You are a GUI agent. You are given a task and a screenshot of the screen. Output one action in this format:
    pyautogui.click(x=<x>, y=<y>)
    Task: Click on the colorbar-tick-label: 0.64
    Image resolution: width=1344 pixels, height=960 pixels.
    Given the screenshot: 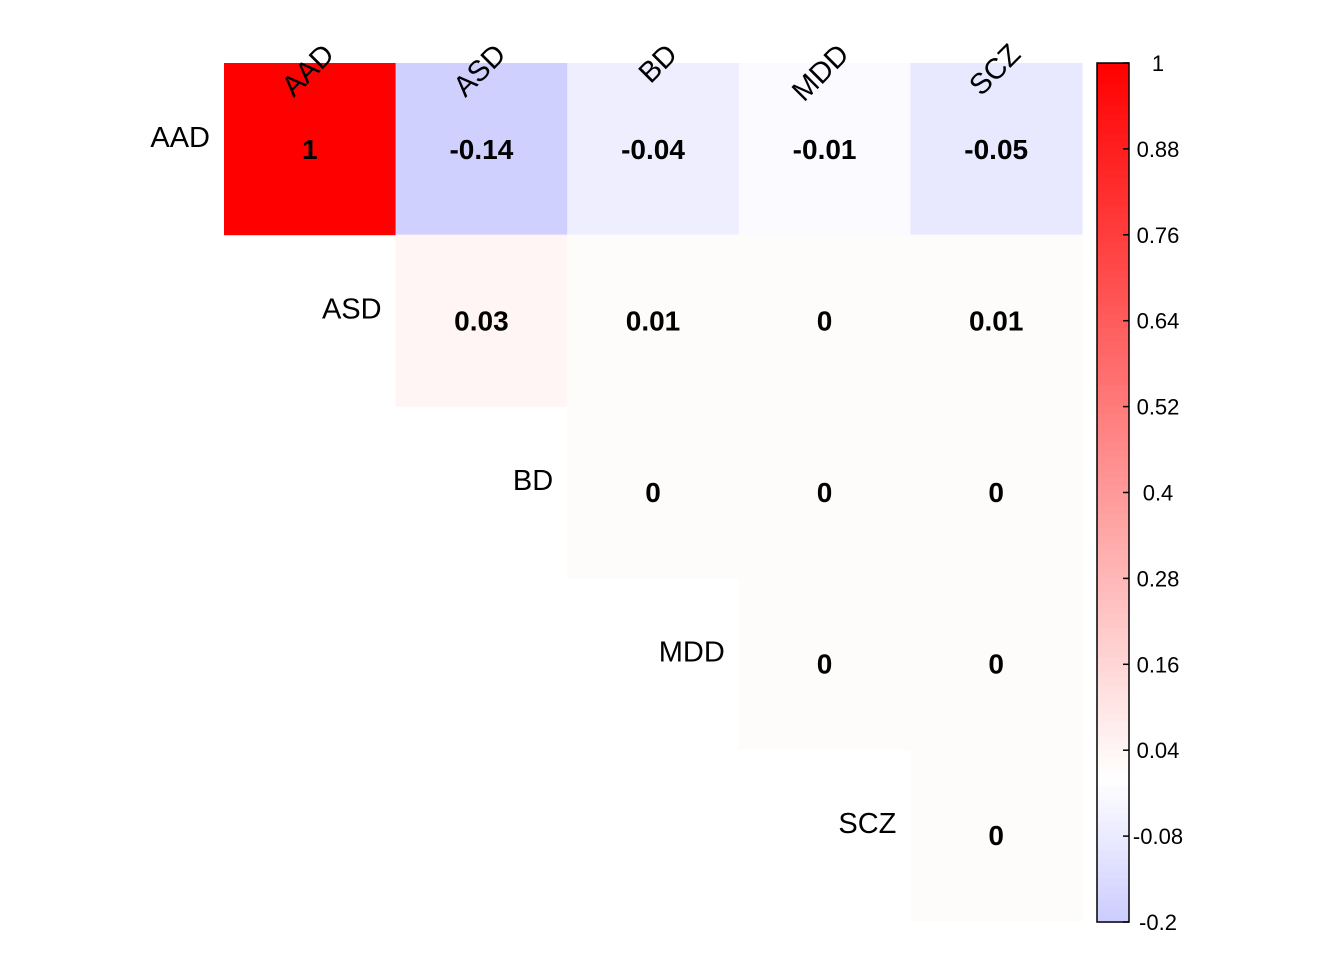 What is the action you would take?
    pyautogui.click(x=1158, y=321)
    